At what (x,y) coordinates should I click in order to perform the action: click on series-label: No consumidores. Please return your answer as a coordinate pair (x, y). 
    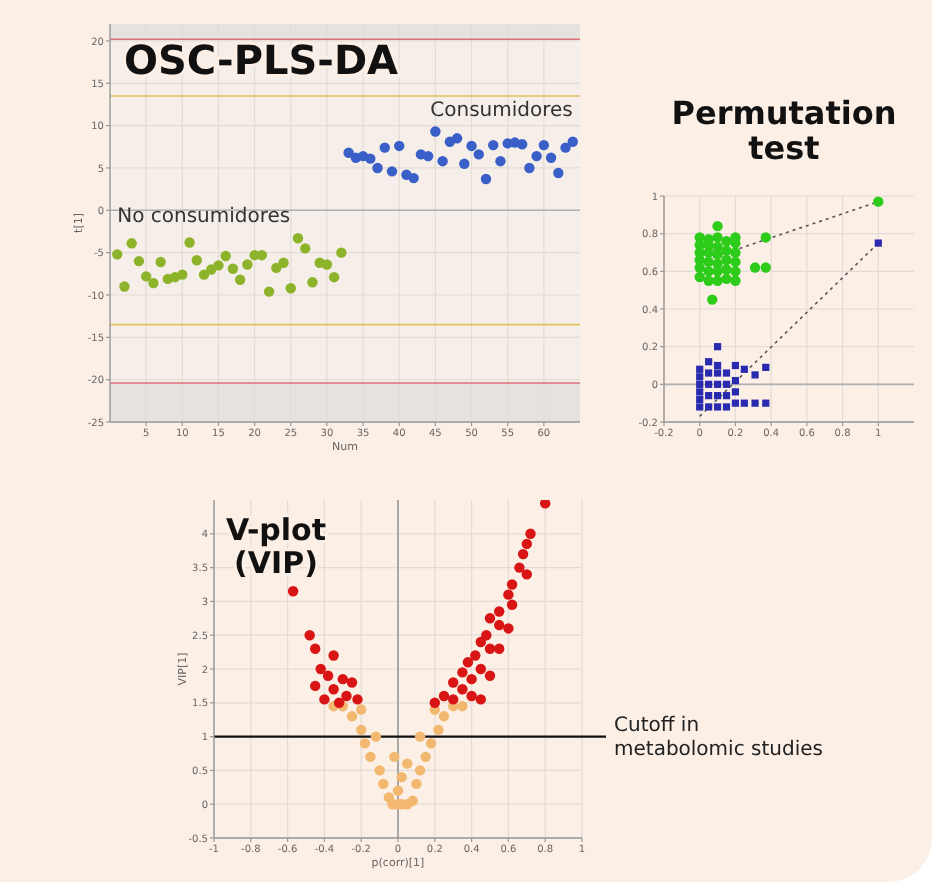
    Looking at the image, I should click on (204, 217).